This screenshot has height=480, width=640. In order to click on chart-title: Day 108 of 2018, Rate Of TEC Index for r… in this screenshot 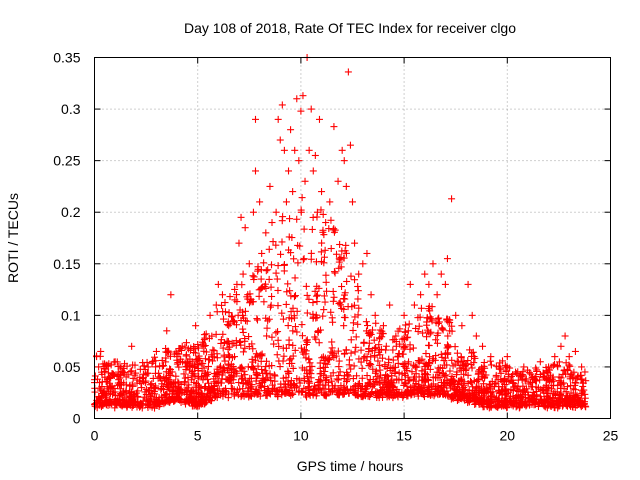, I will do `click(350, 28)`.